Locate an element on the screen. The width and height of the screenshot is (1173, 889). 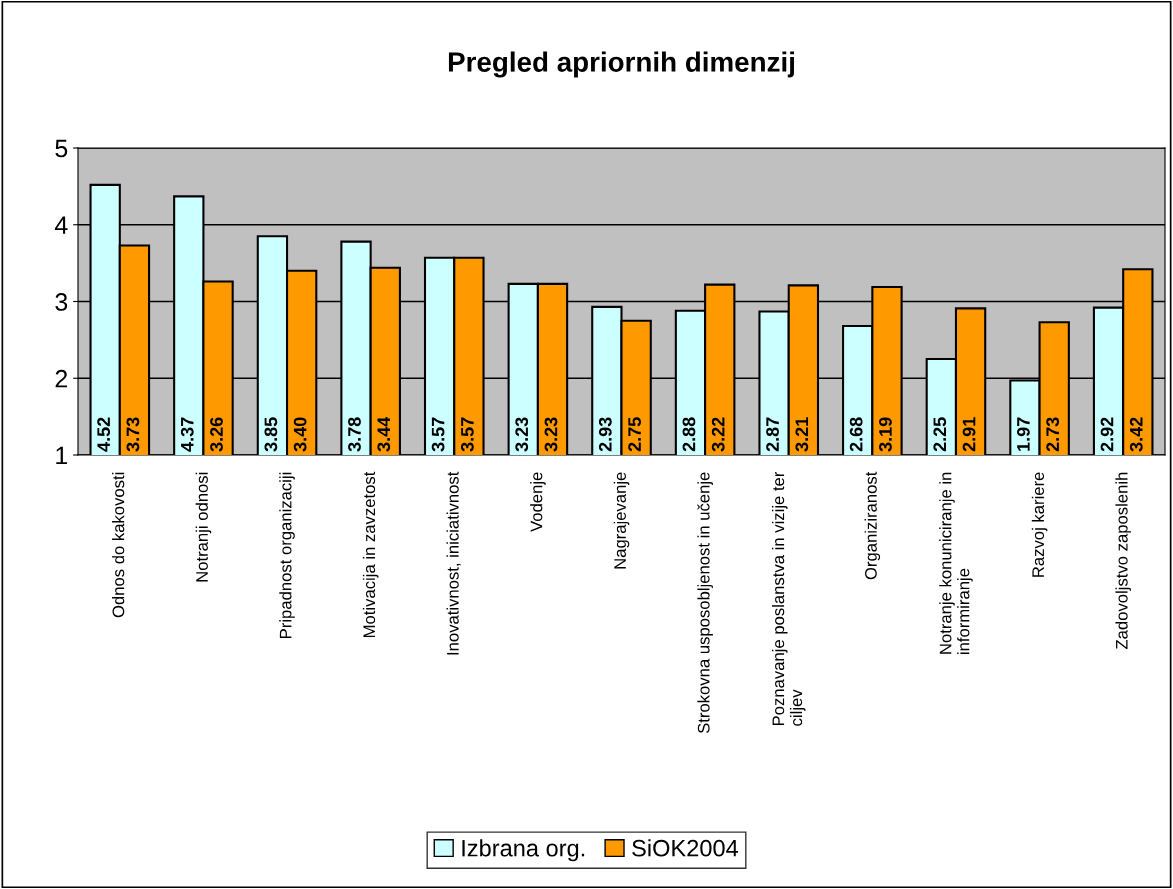
x-tick-label: Inovativnost, iniciativnost is located at coordinates (453, 563).